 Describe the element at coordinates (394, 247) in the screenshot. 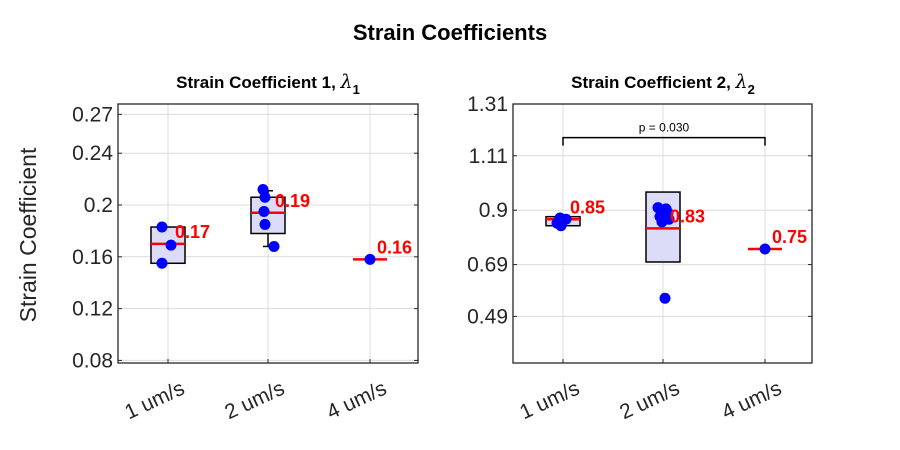

I see `median-value-label: 0.16` at that location.